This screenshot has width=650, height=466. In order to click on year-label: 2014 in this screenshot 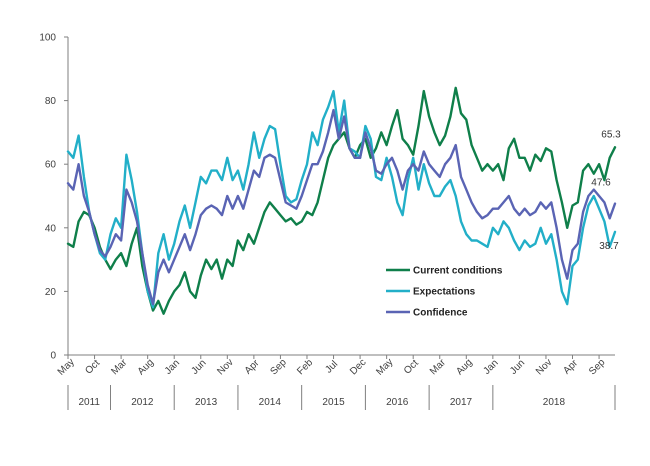, I will do `click(270, 402)`.